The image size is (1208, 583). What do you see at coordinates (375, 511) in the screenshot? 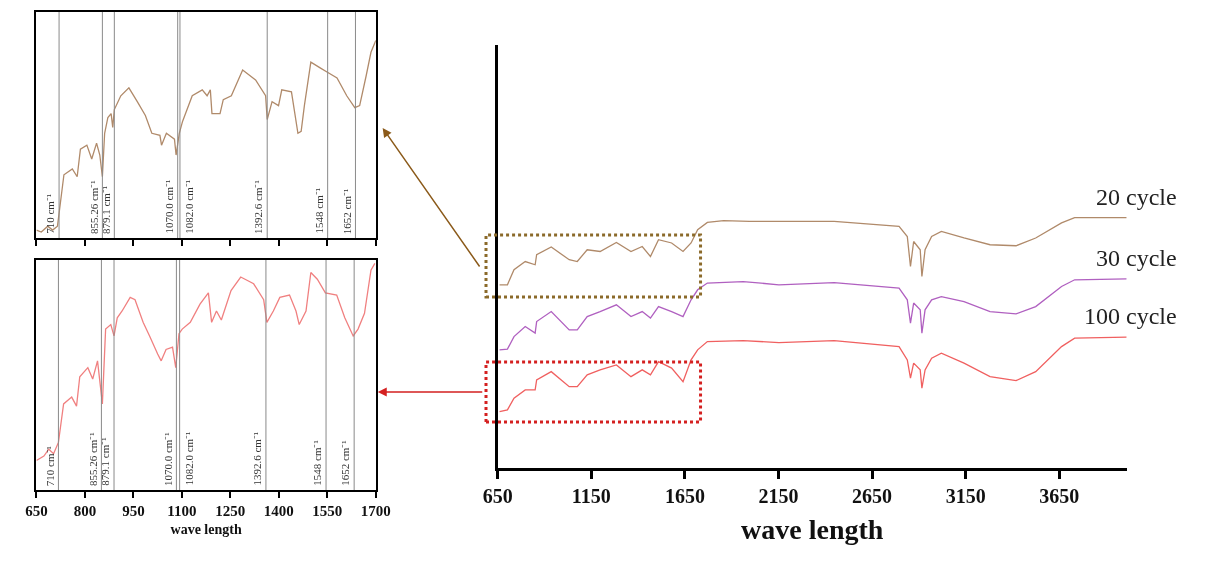
I see `x-tick-label: 1700` at bounding box center [375, 511].